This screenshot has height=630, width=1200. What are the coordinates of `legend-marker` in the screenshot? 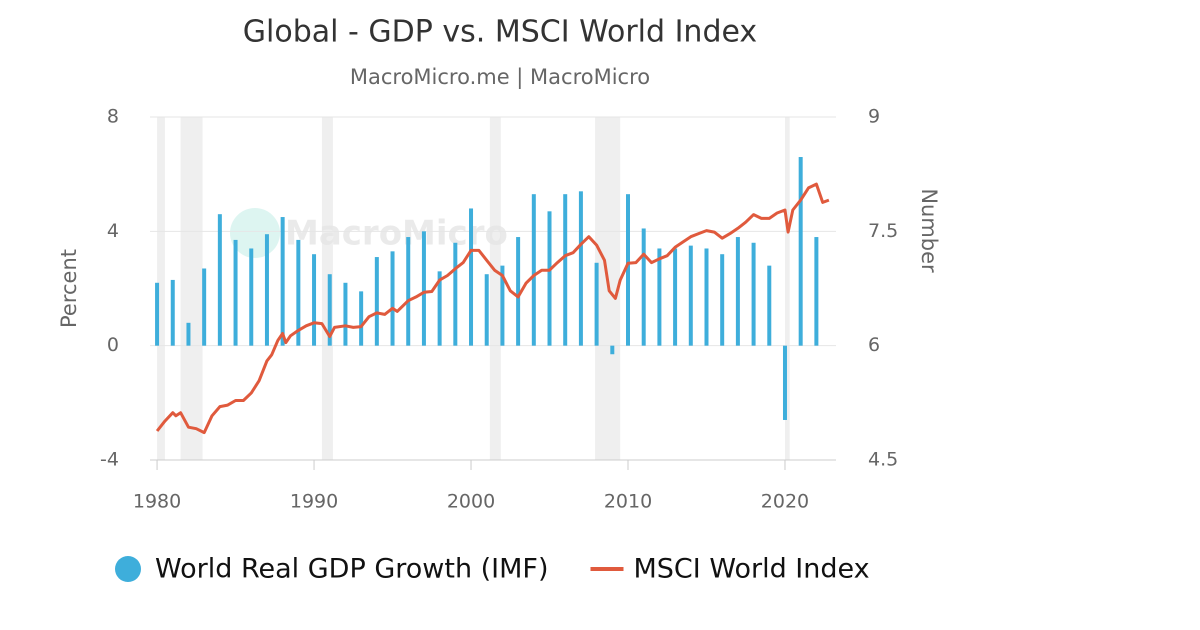 It's located at (128, 569).